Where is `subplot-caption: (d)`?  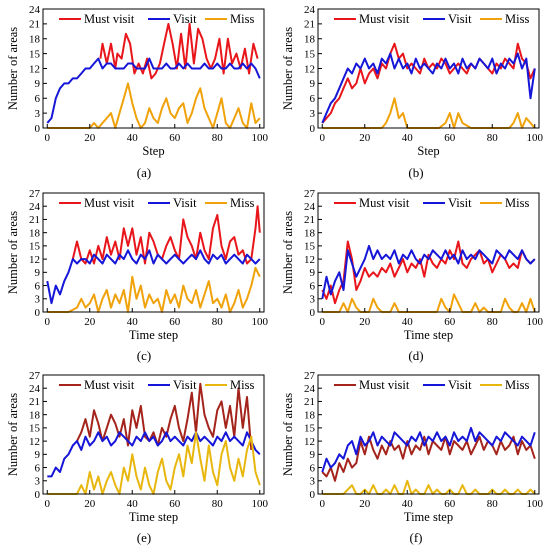 subplot-caption: (d) is located at coordinates (415, 355).